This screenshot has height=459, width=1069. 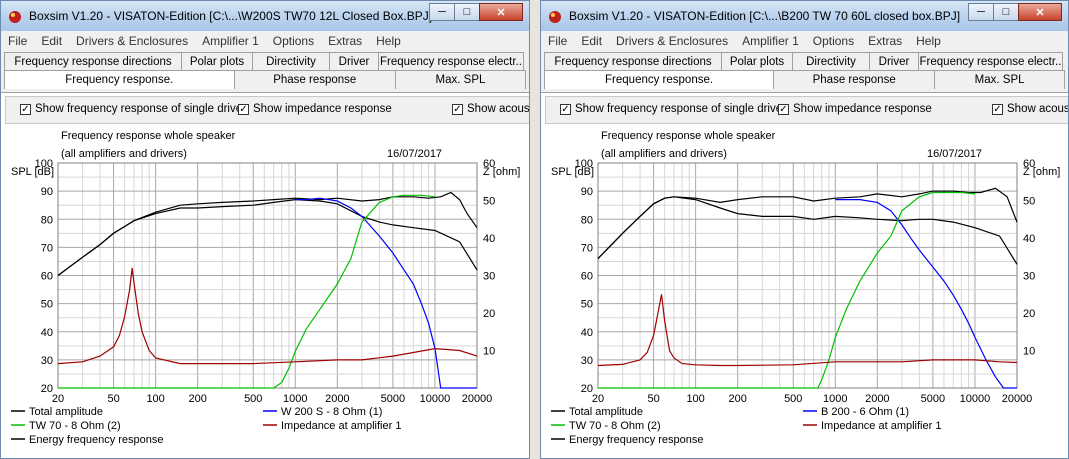 What do you see at coordinates (933, 399) in the screenshot?
I see `x-tick-label: 5000` at bounding box center [933, 399].